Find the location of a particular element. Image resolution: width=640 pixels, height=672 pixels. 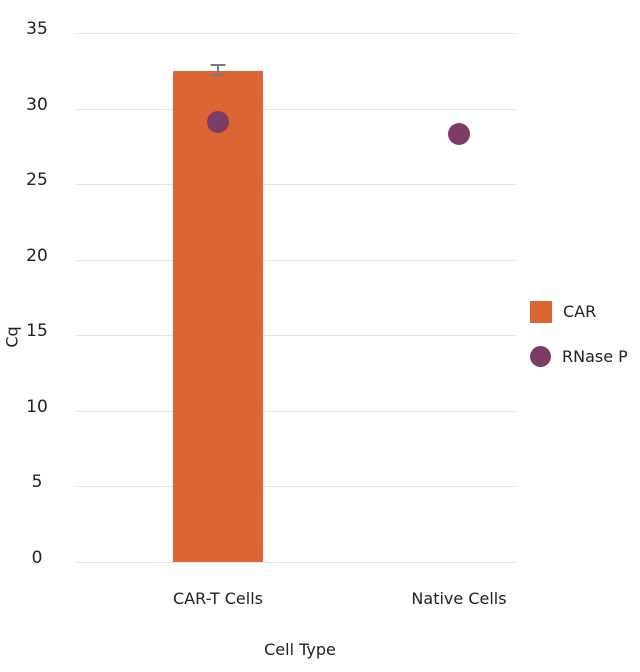

x-axis-title: Cell Type is located at coordinates (300, 649).